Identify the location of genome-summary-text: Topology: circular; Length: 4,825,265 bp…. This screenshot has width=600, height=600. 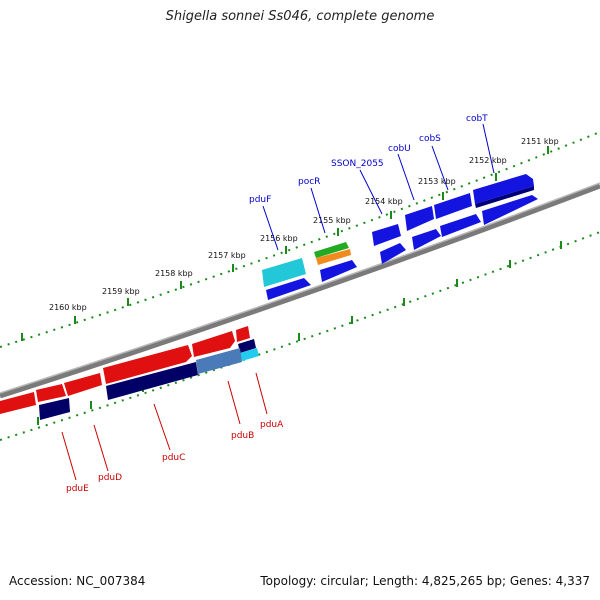
(425, 581).